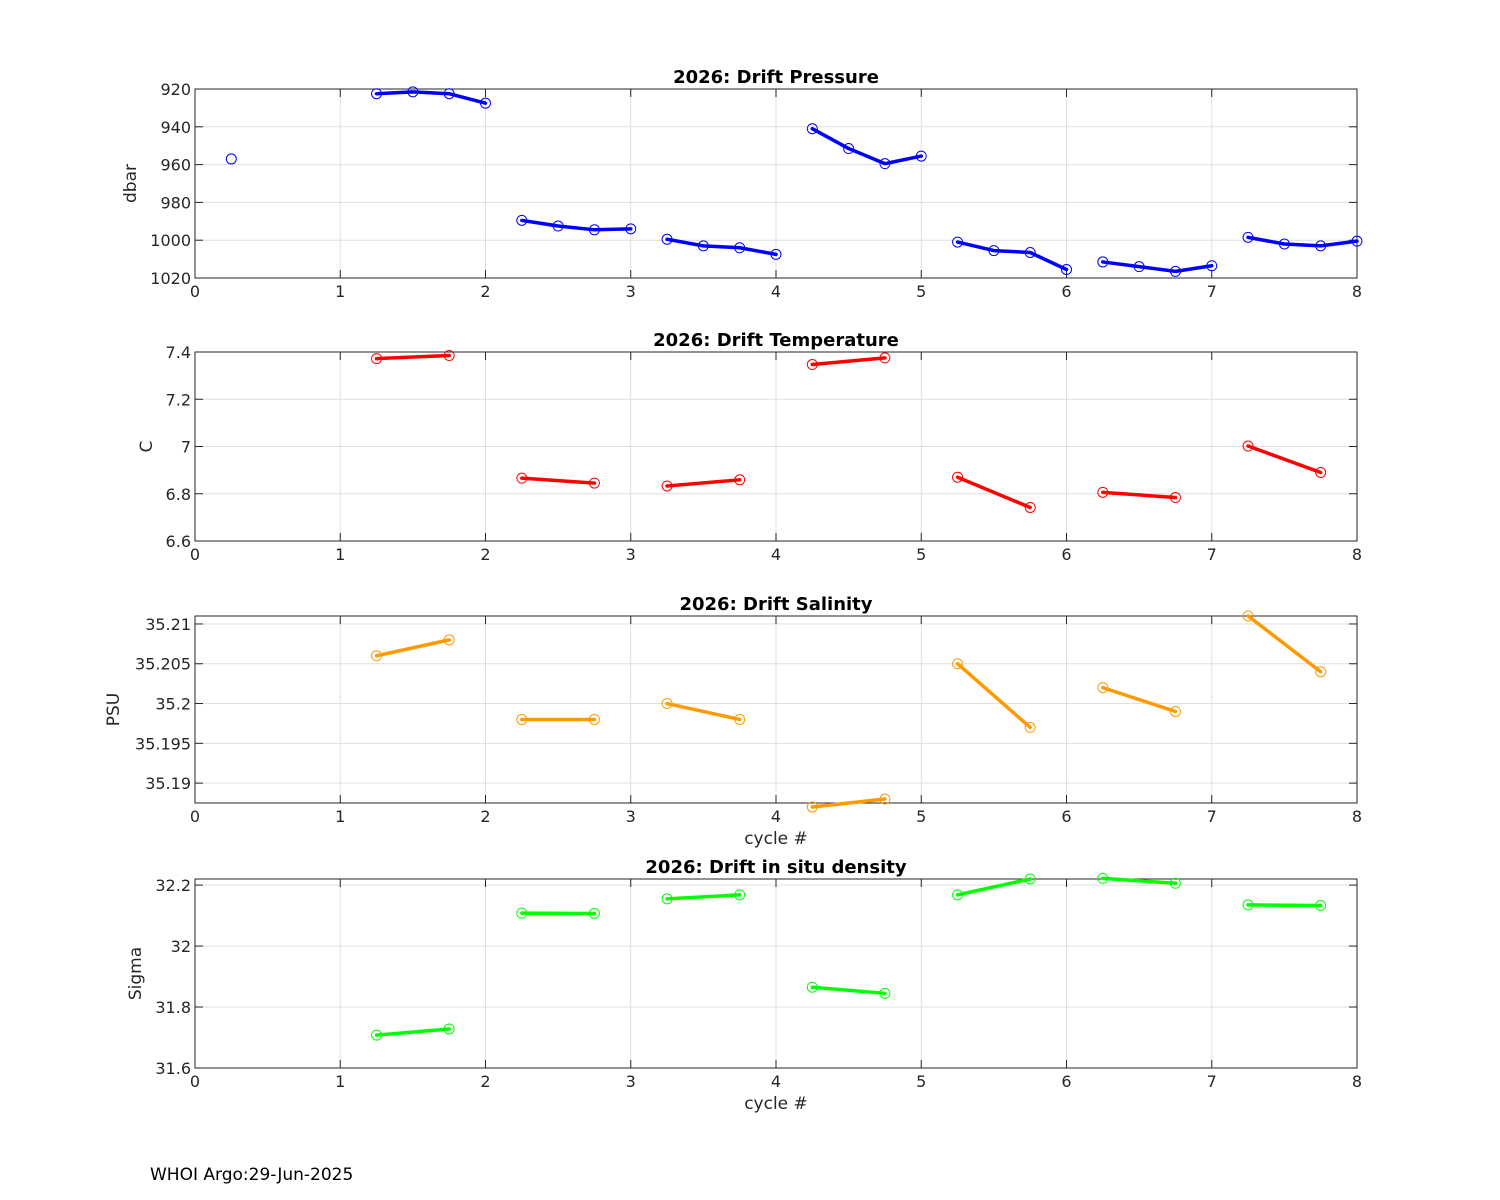 The height and width of the screenshot is (1200, 1500). I want to click on y-tick-label: 31.8, so click(173, 1007).